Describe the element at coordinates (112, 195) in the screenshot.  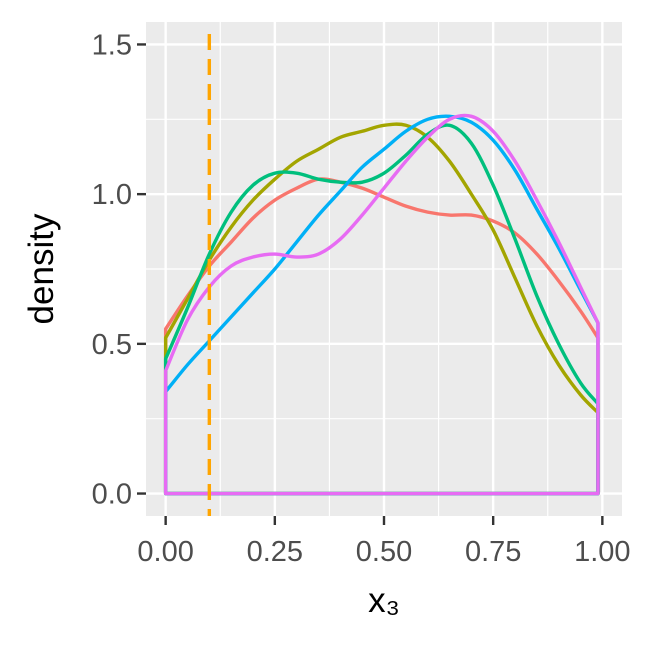
I see `y-tick-label: 1.0` at that location.